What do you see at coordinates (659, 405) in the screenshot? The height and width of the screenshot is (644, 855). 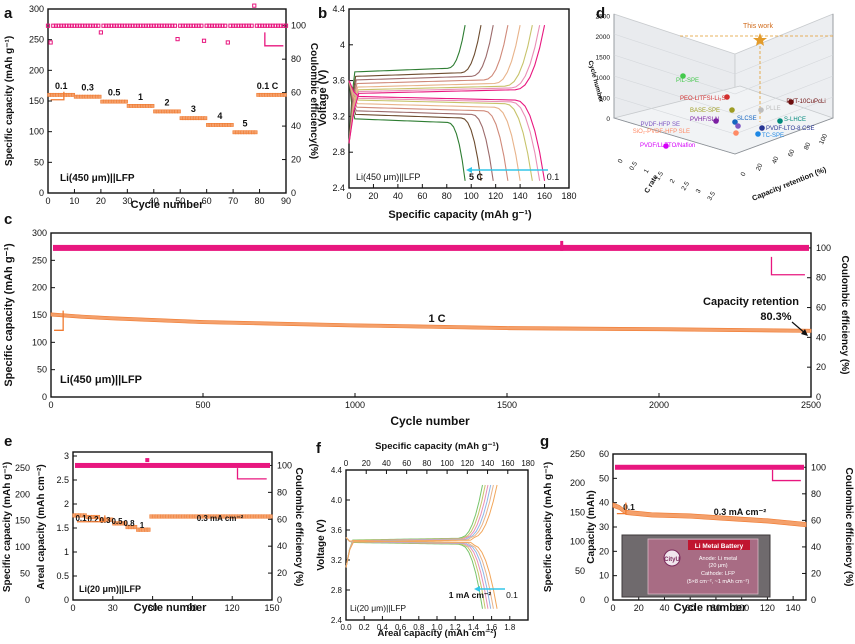 I see `x-tick-label: 2000` at bounding box center [659, 405].